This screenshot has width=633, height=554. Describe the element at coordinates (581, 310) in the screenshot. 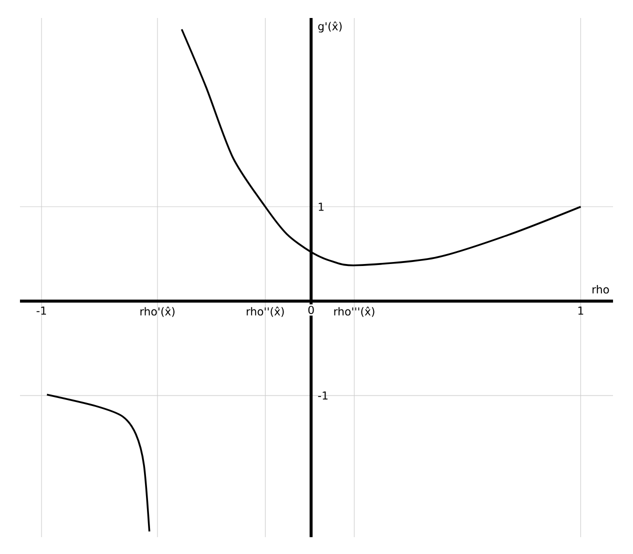

I see `x-tick-label: 1` at that location.